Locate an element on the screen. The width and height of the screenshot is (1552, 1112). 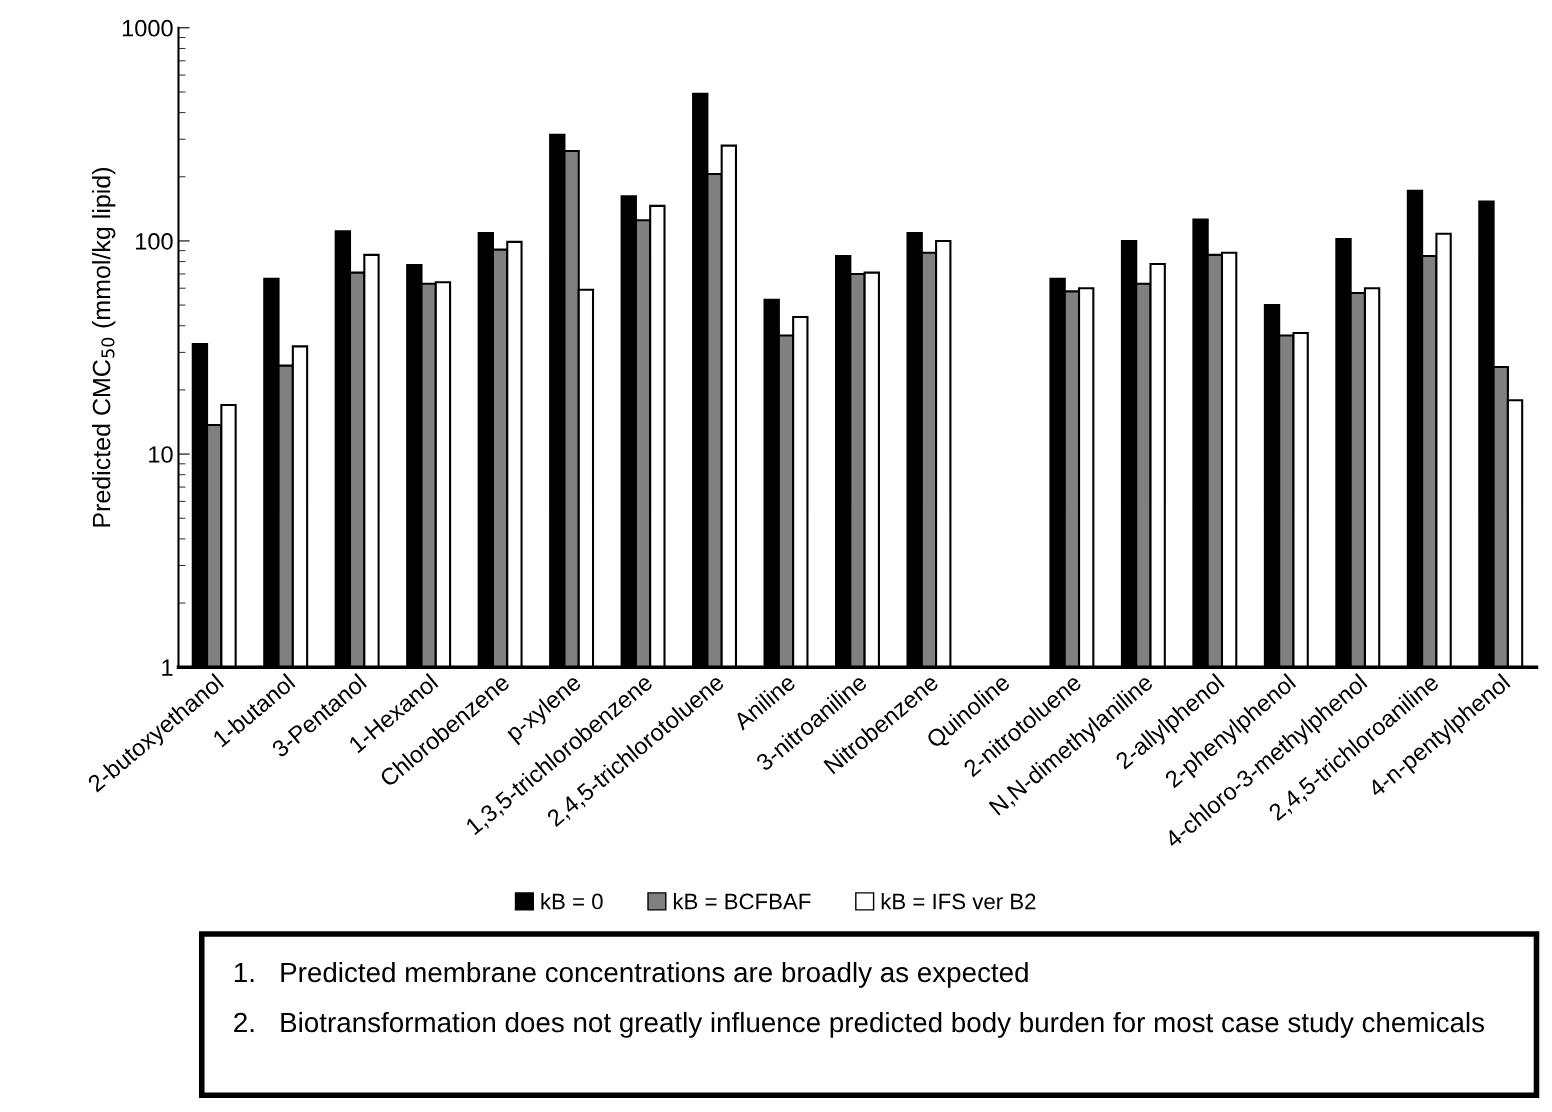
text: 2. Biotransformation does not greatly influence predicted body burden for most case study chemicals is located at coordinates (859, 1024).